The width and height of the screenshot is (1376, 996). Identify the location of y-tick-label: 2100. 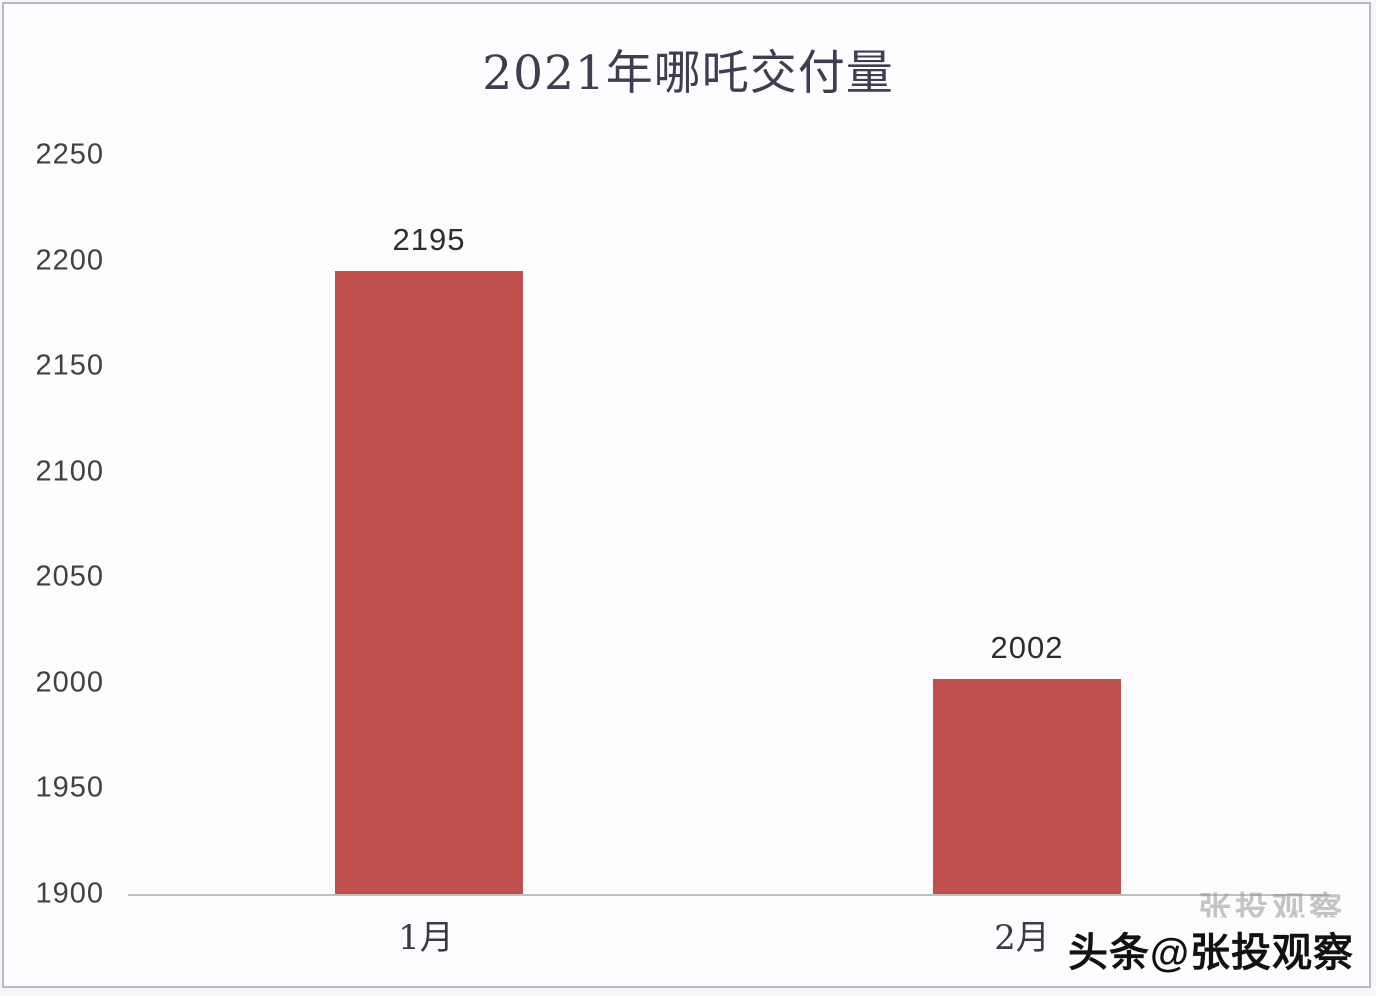
(69, 471).